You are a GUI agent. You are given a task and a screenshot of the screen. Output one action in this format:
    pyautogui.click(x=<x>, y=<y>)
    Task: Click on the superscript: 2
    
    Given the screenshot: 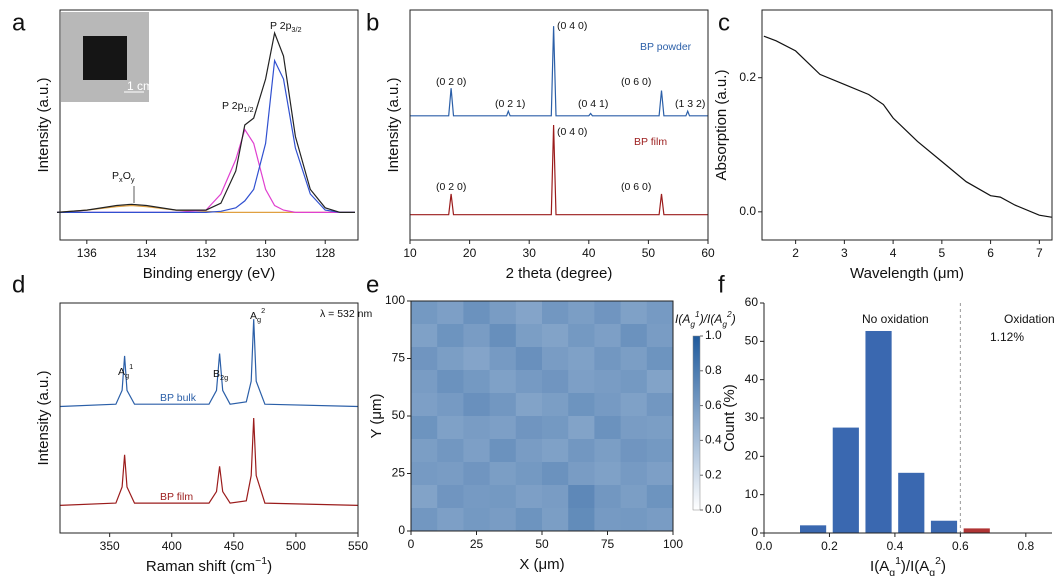 What is the action you would take?
    pyautogui.click(x=263, y=310)
    